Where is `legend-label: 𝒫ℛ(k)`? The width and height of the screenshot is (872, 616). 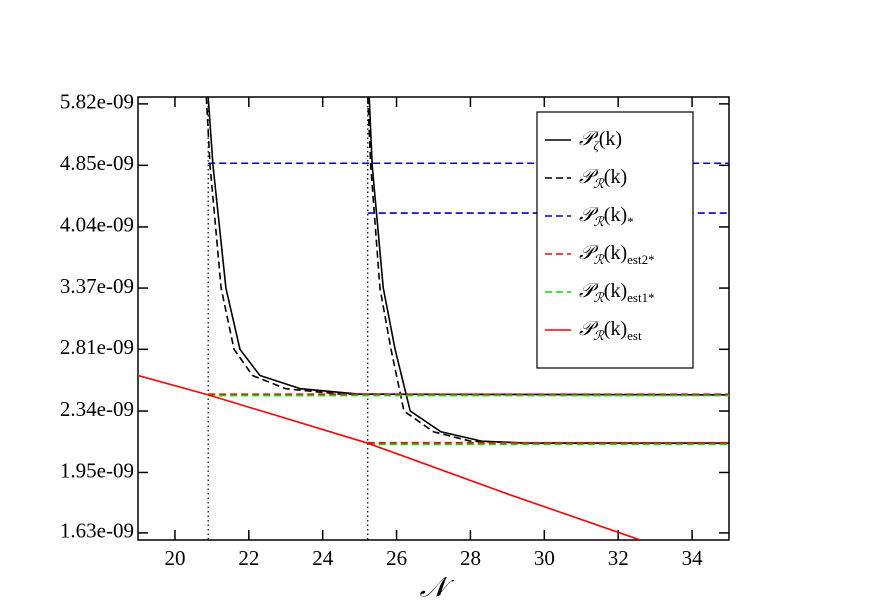
legend-label: 𝒫ℛ(k) is located at coordinates (603, 178).